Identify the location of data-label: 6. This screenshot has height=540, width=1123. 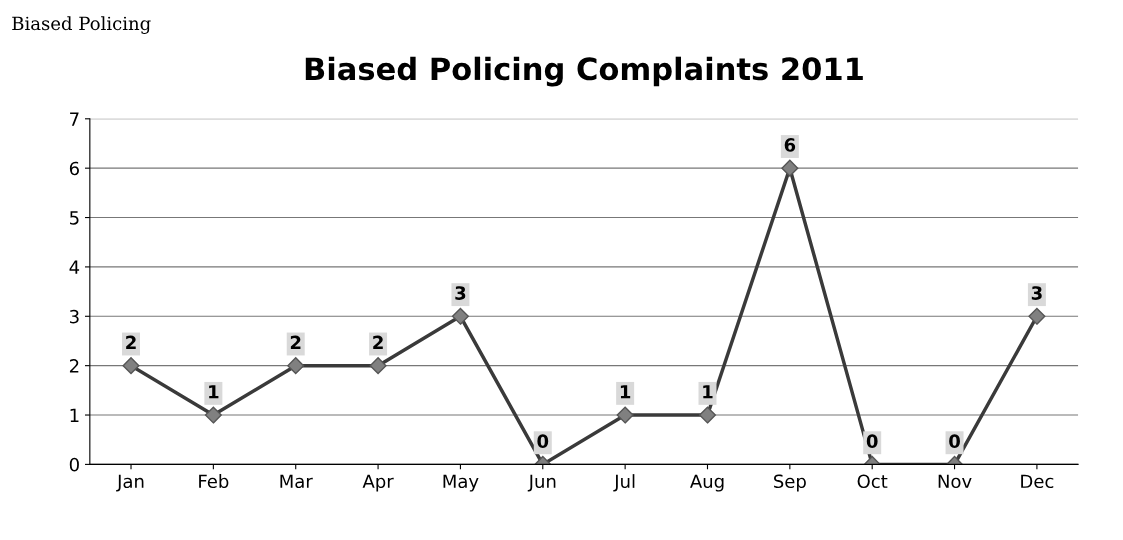
(790, 145).